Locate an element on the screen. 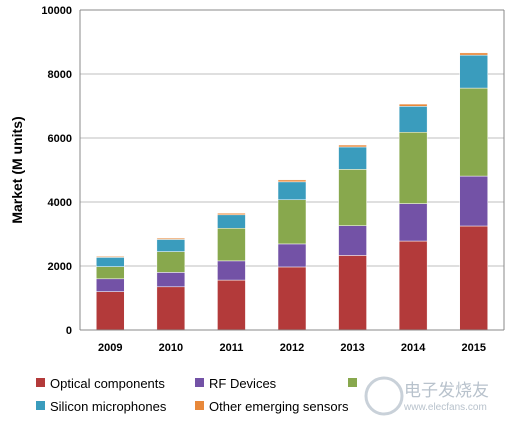  legend-label: Optical components is located at coordinates (107, 383).